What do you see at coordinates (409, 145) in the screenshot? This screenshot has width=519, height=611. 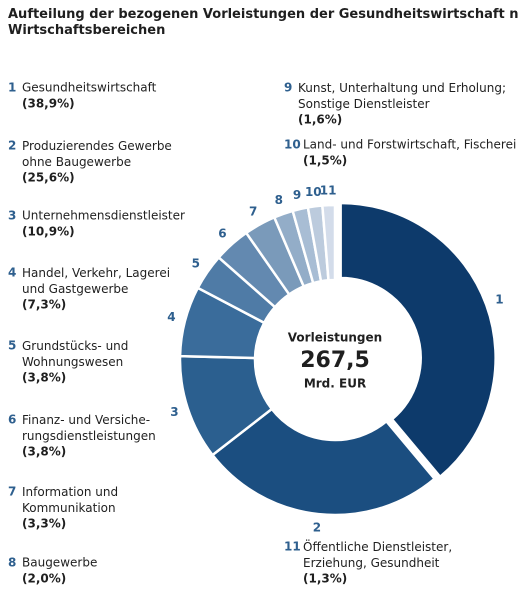 I see `legend-label: Land- und Forstwirtschaft, Fischerei` at bounding box center [409, 145].